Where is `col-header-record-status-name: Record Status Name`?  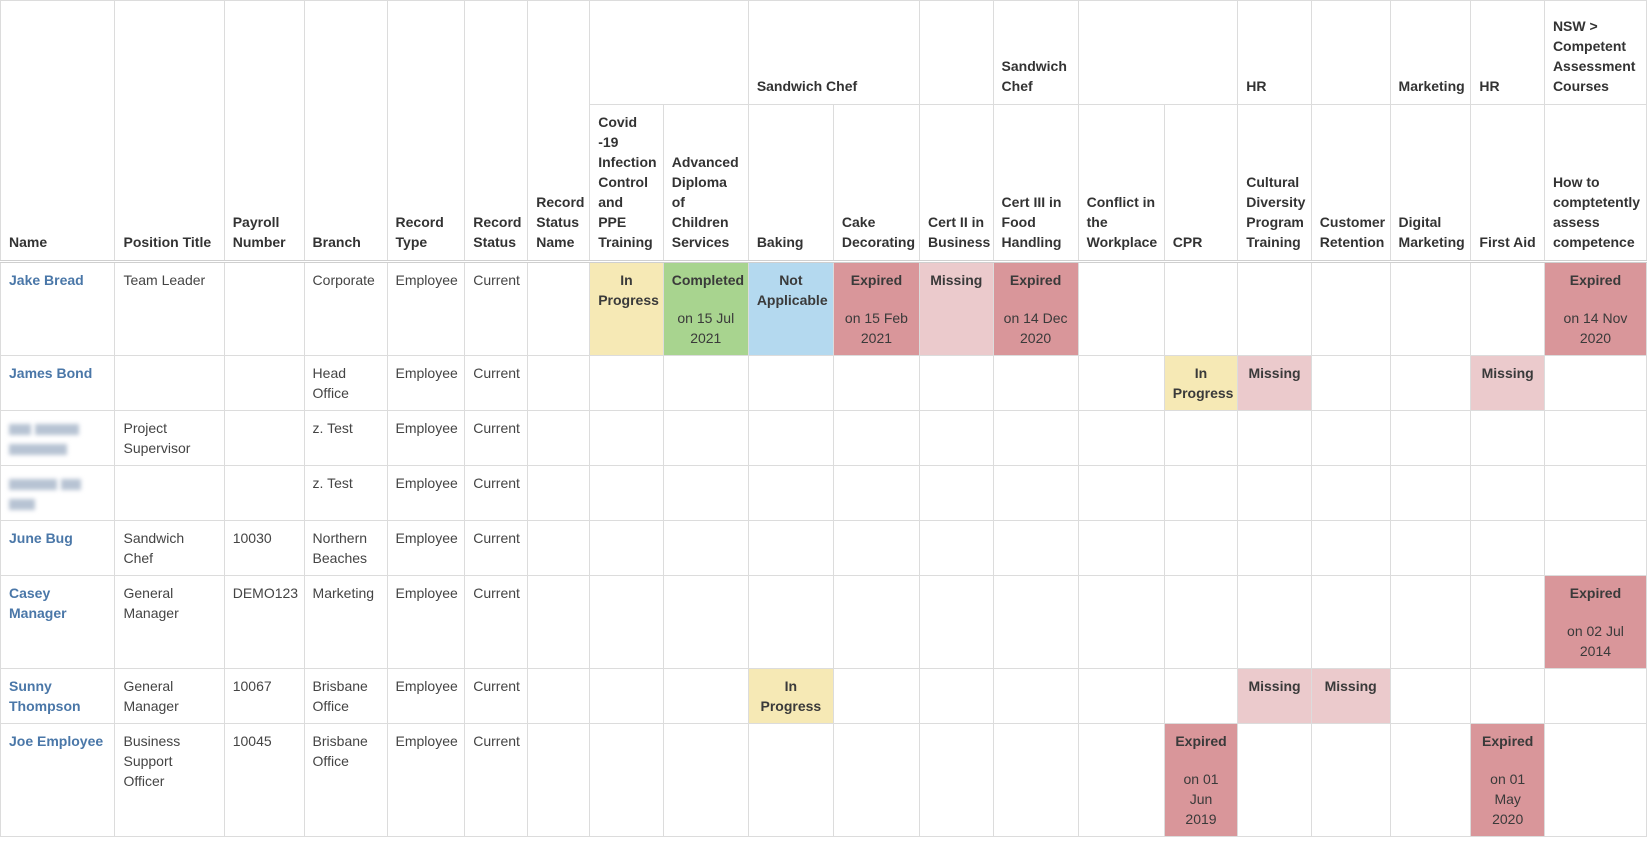 col-header-record-status-name: Record Status Name is located at coordinates (559, 131).